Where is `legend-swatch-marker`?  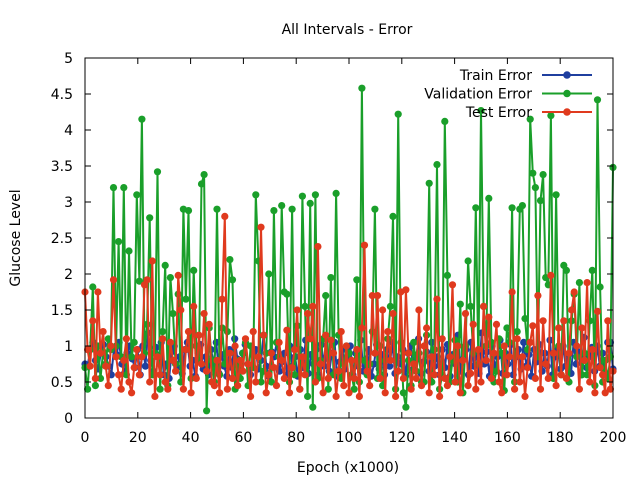 legend-swatch-marker is located at coordinates (567, 75).